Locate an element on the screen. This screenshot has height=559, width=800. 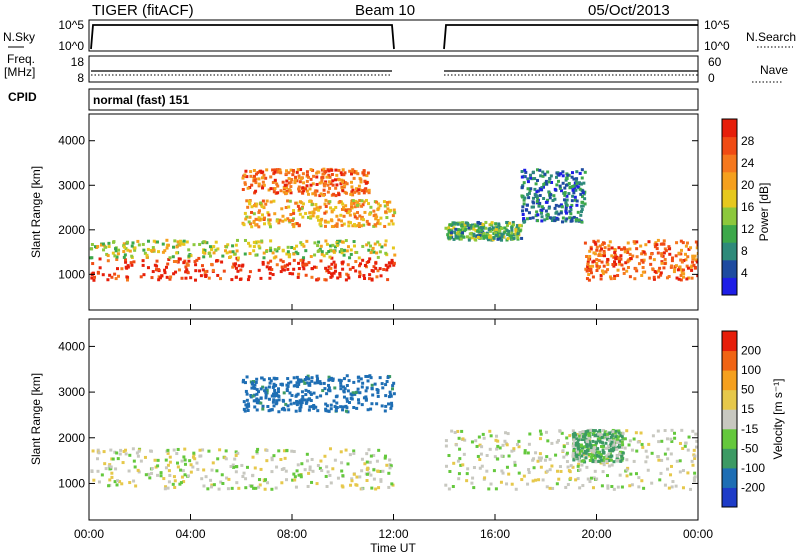
nsky-label: N.Sky is located at coordinates (19, 37).